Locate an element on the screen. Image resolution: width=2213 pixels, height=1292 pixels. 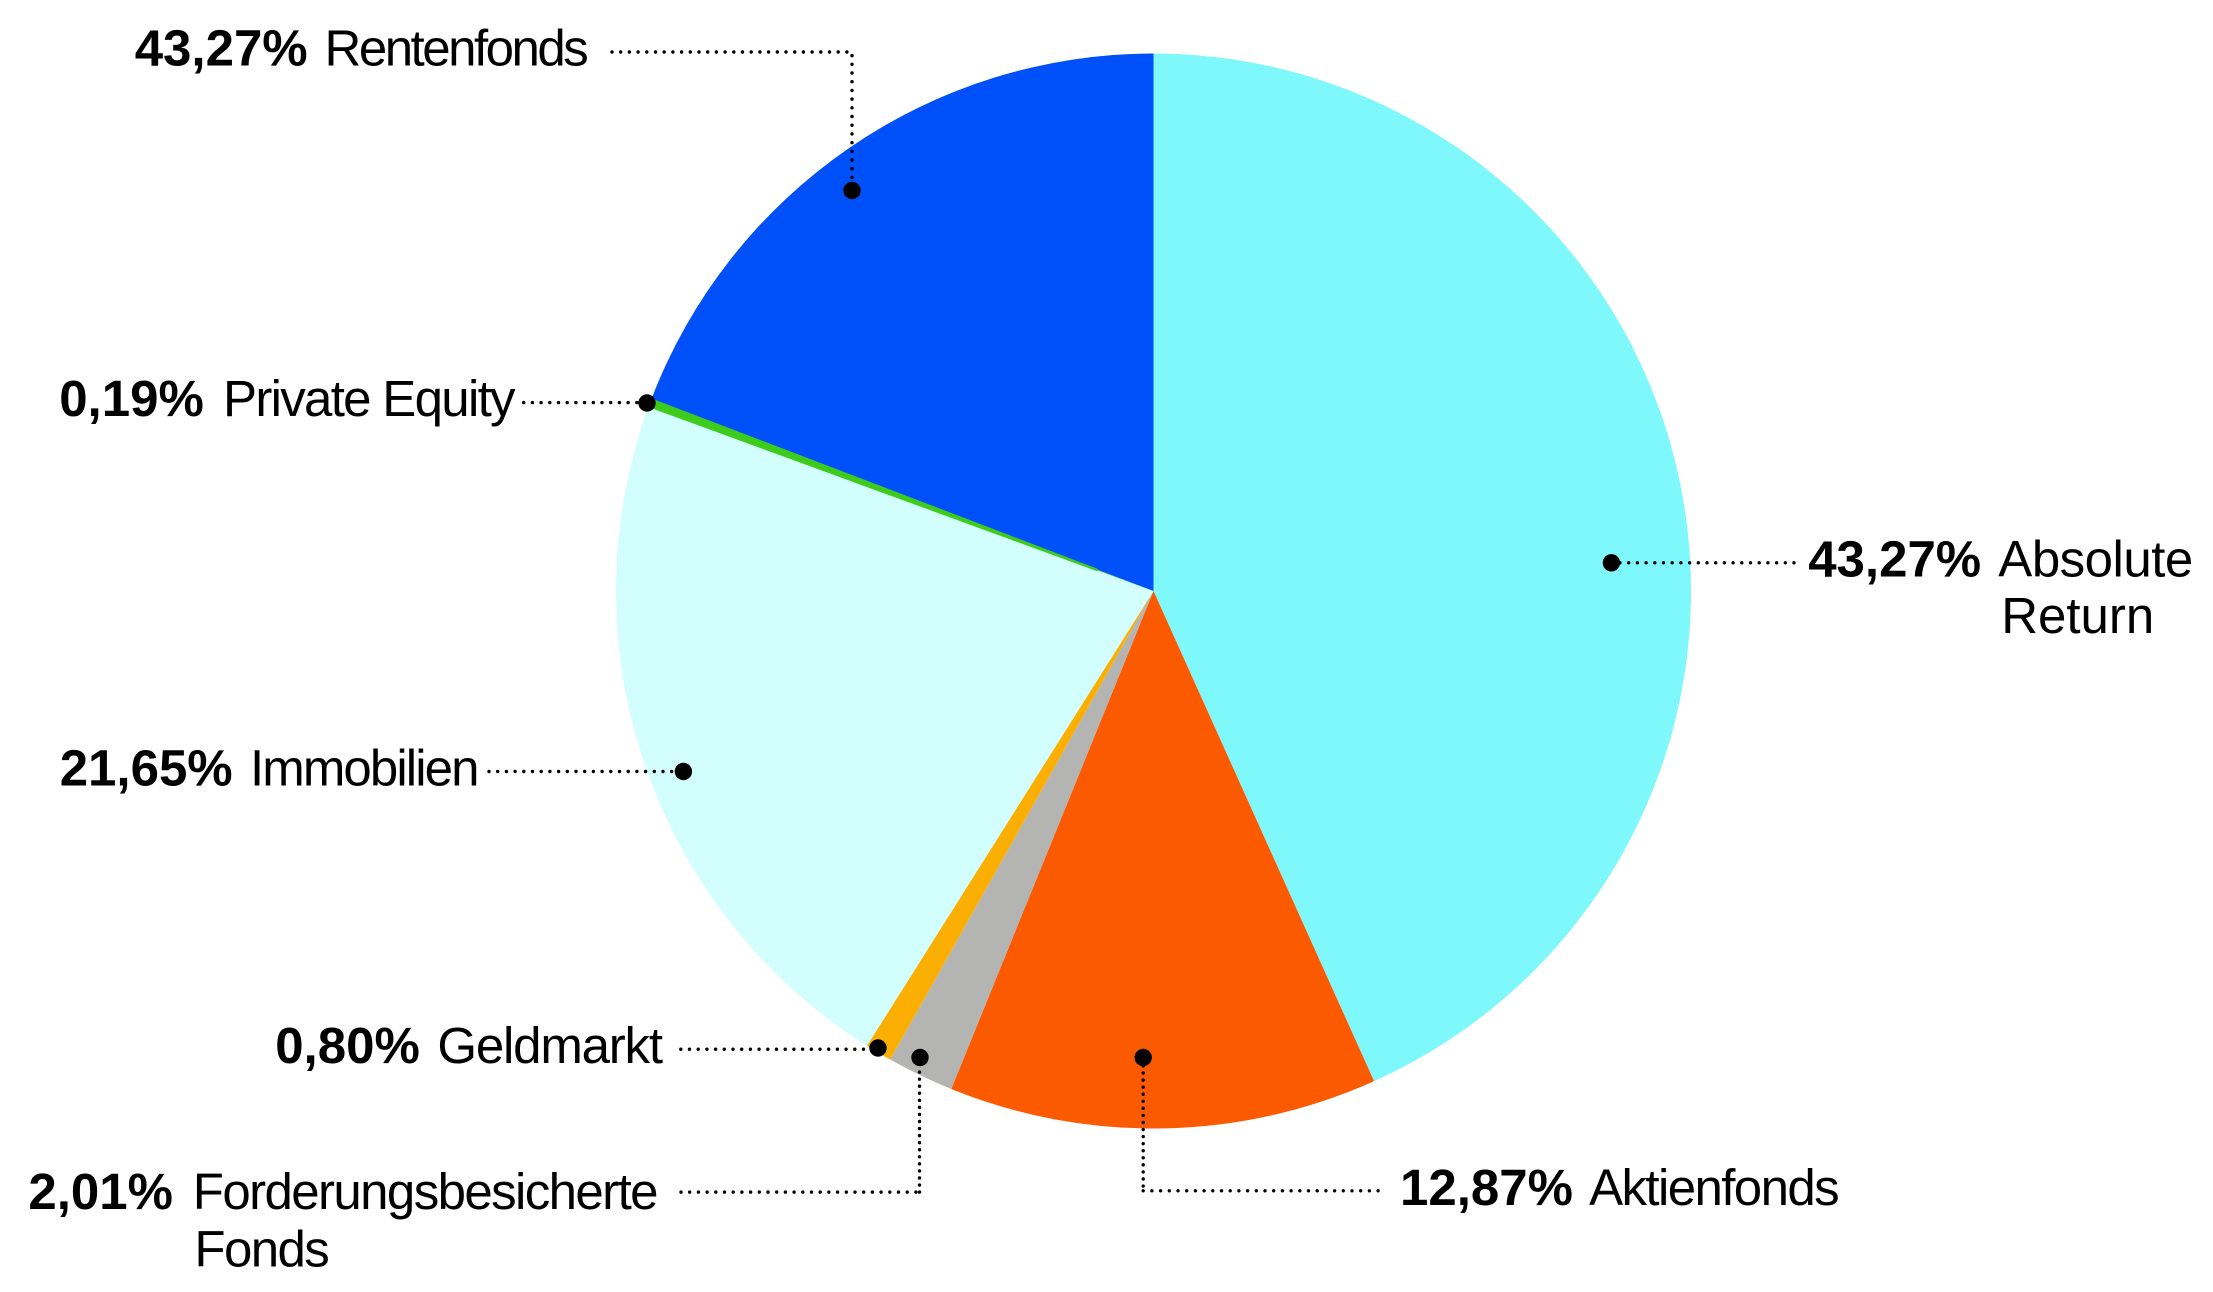
svg-text: Return is located at coordinates (2077, 615).